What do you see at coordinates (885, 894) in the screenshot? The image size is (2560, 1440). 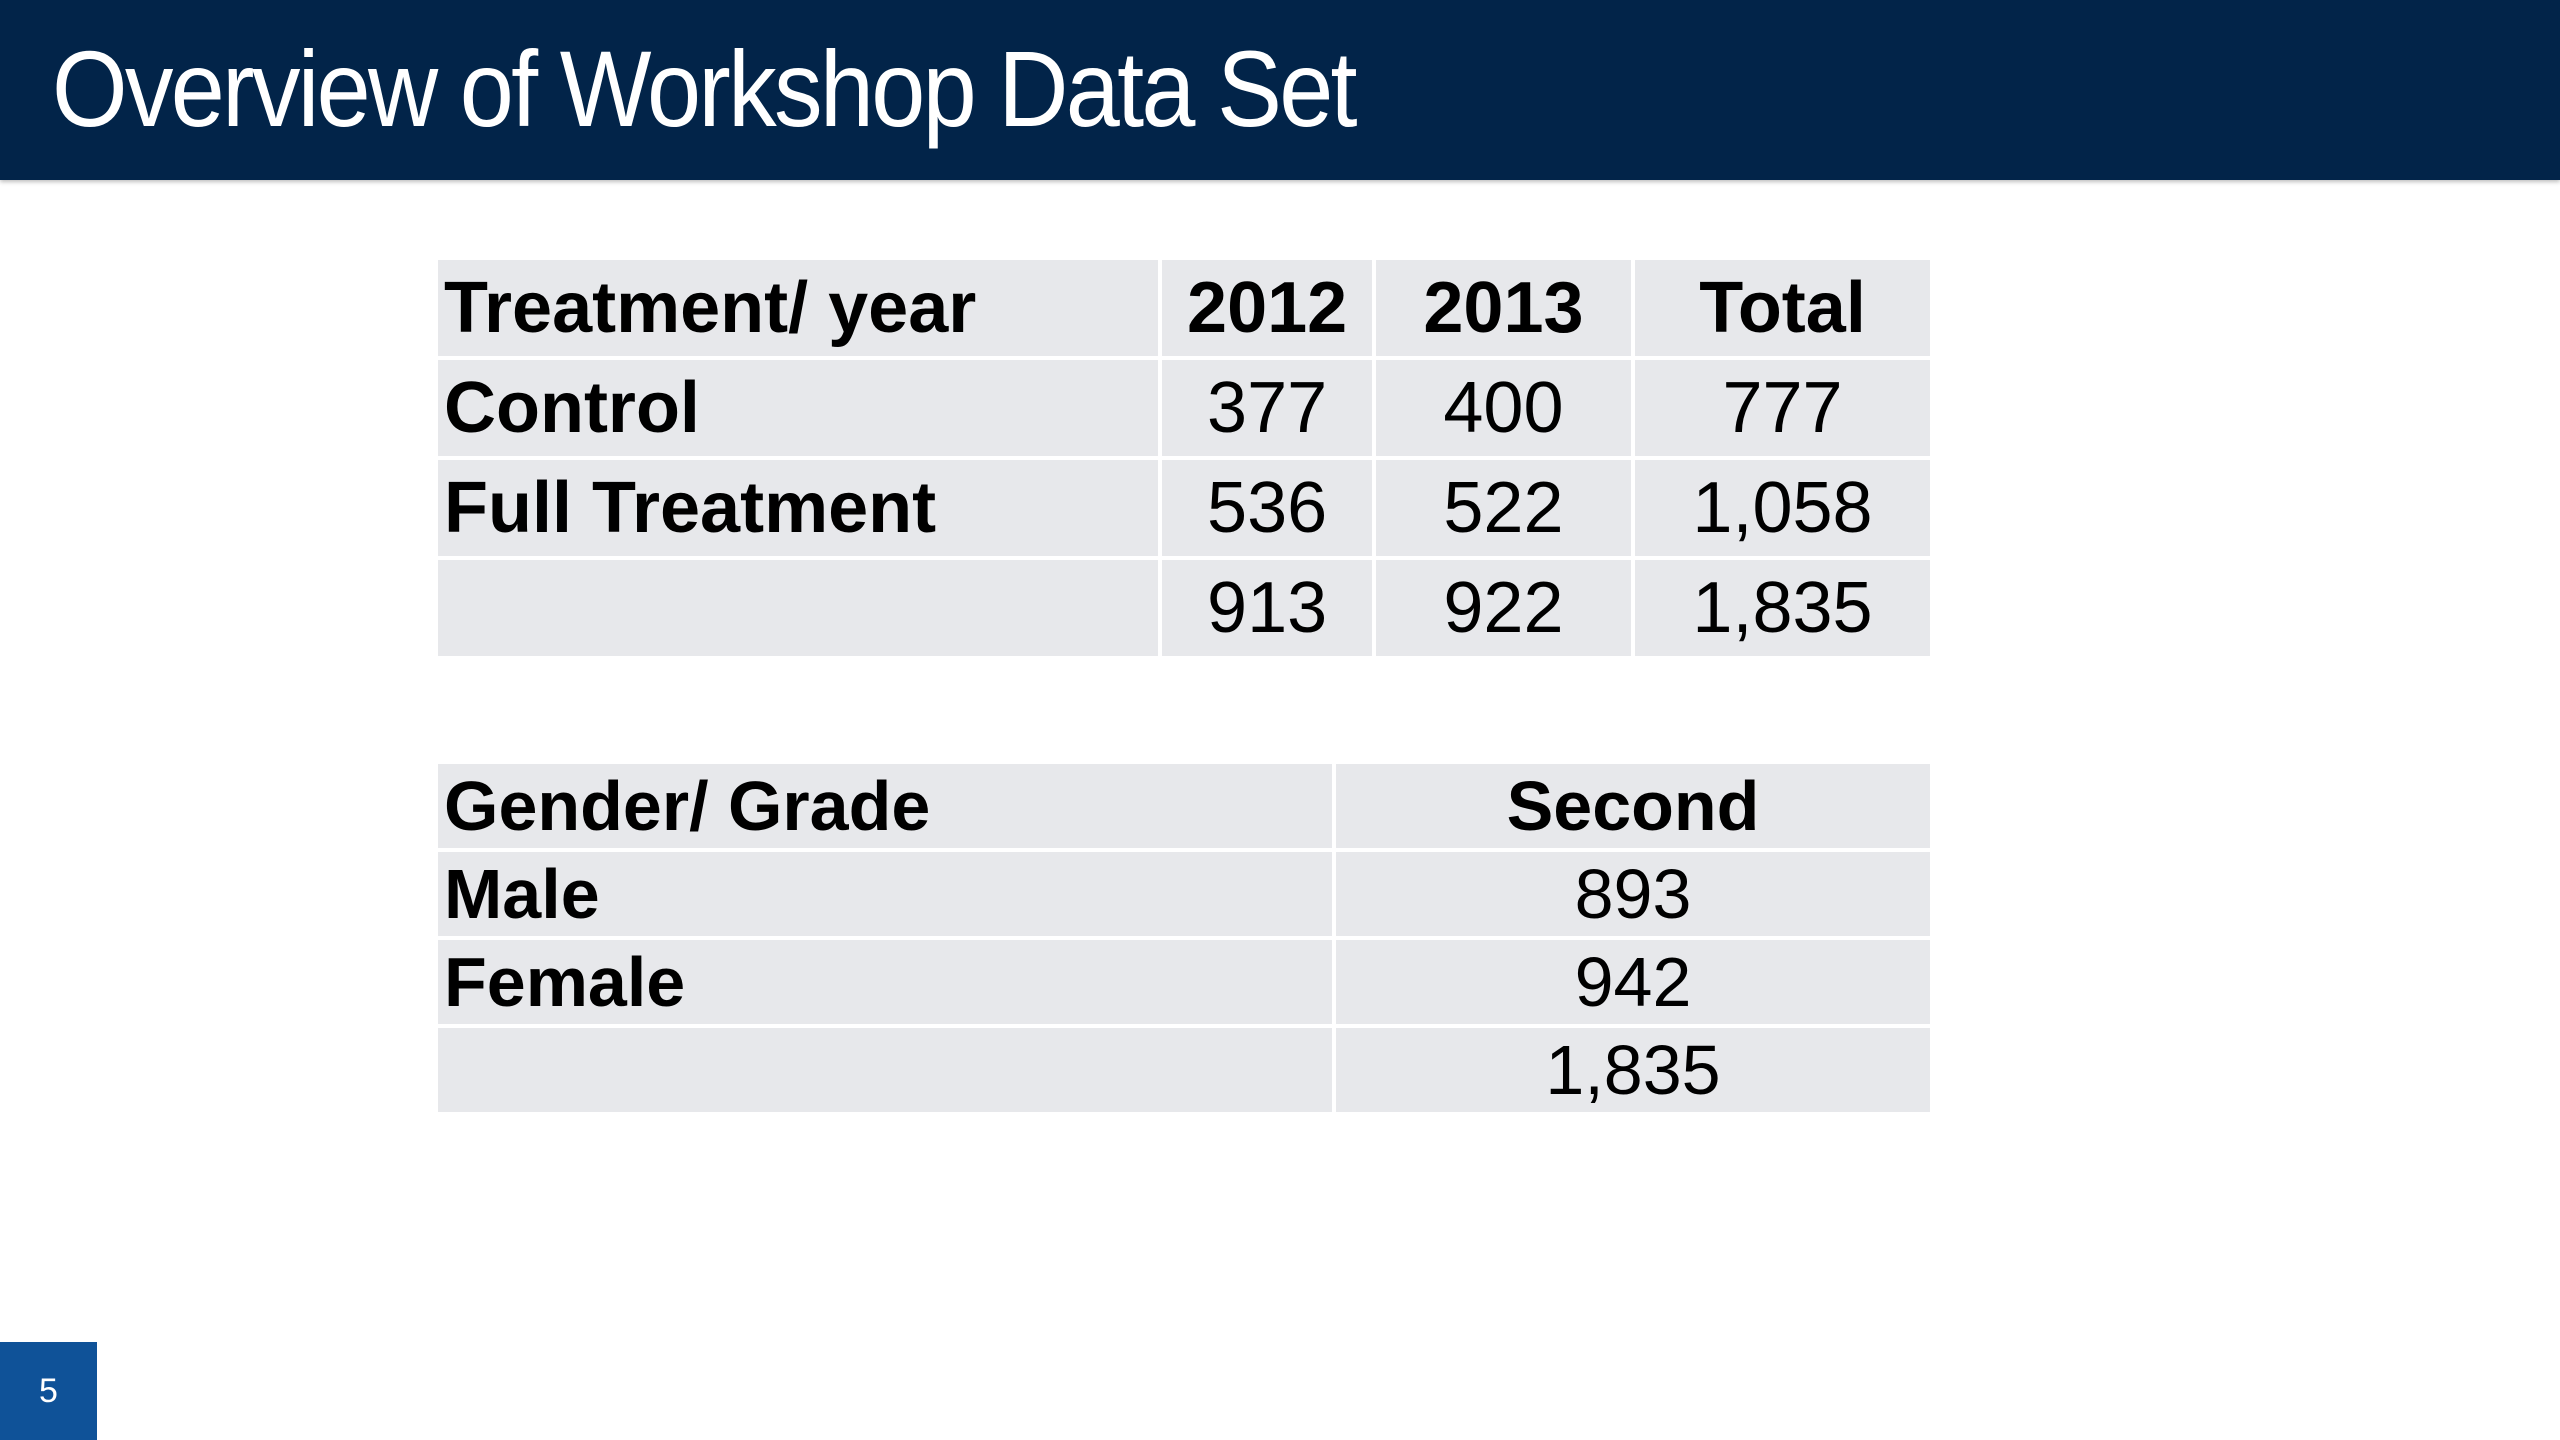 I see `row-label-male: Male` at bounding box center [885, 894].